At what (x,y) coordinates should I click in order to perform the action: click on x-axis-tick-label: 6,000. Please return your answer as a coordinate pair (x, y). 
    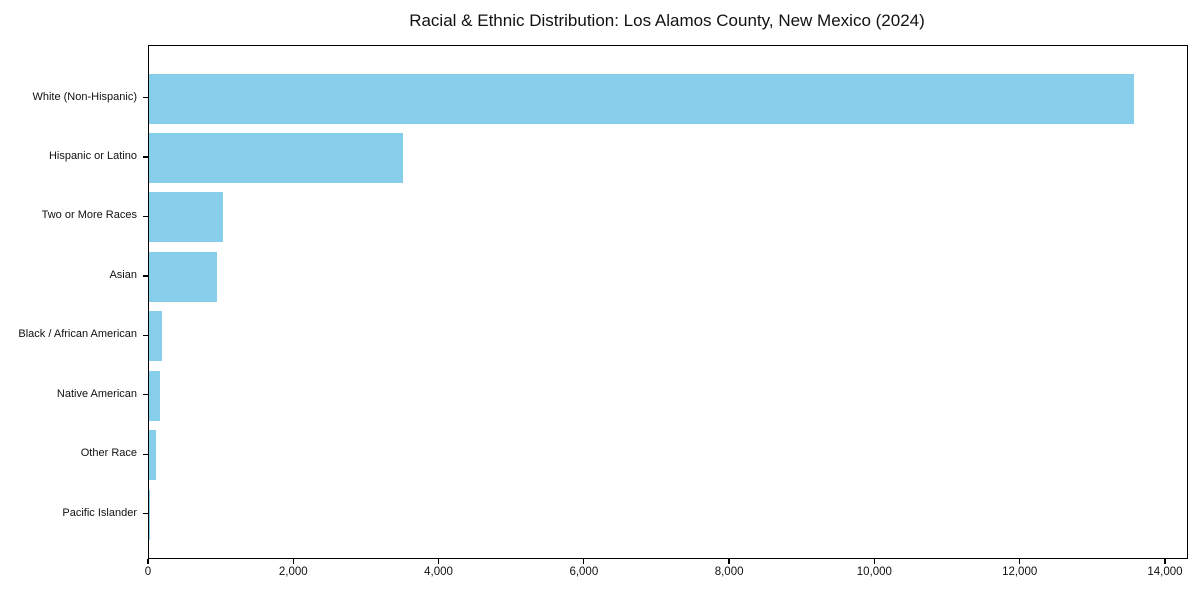
    Looking at the image, I should click on (584, 572).